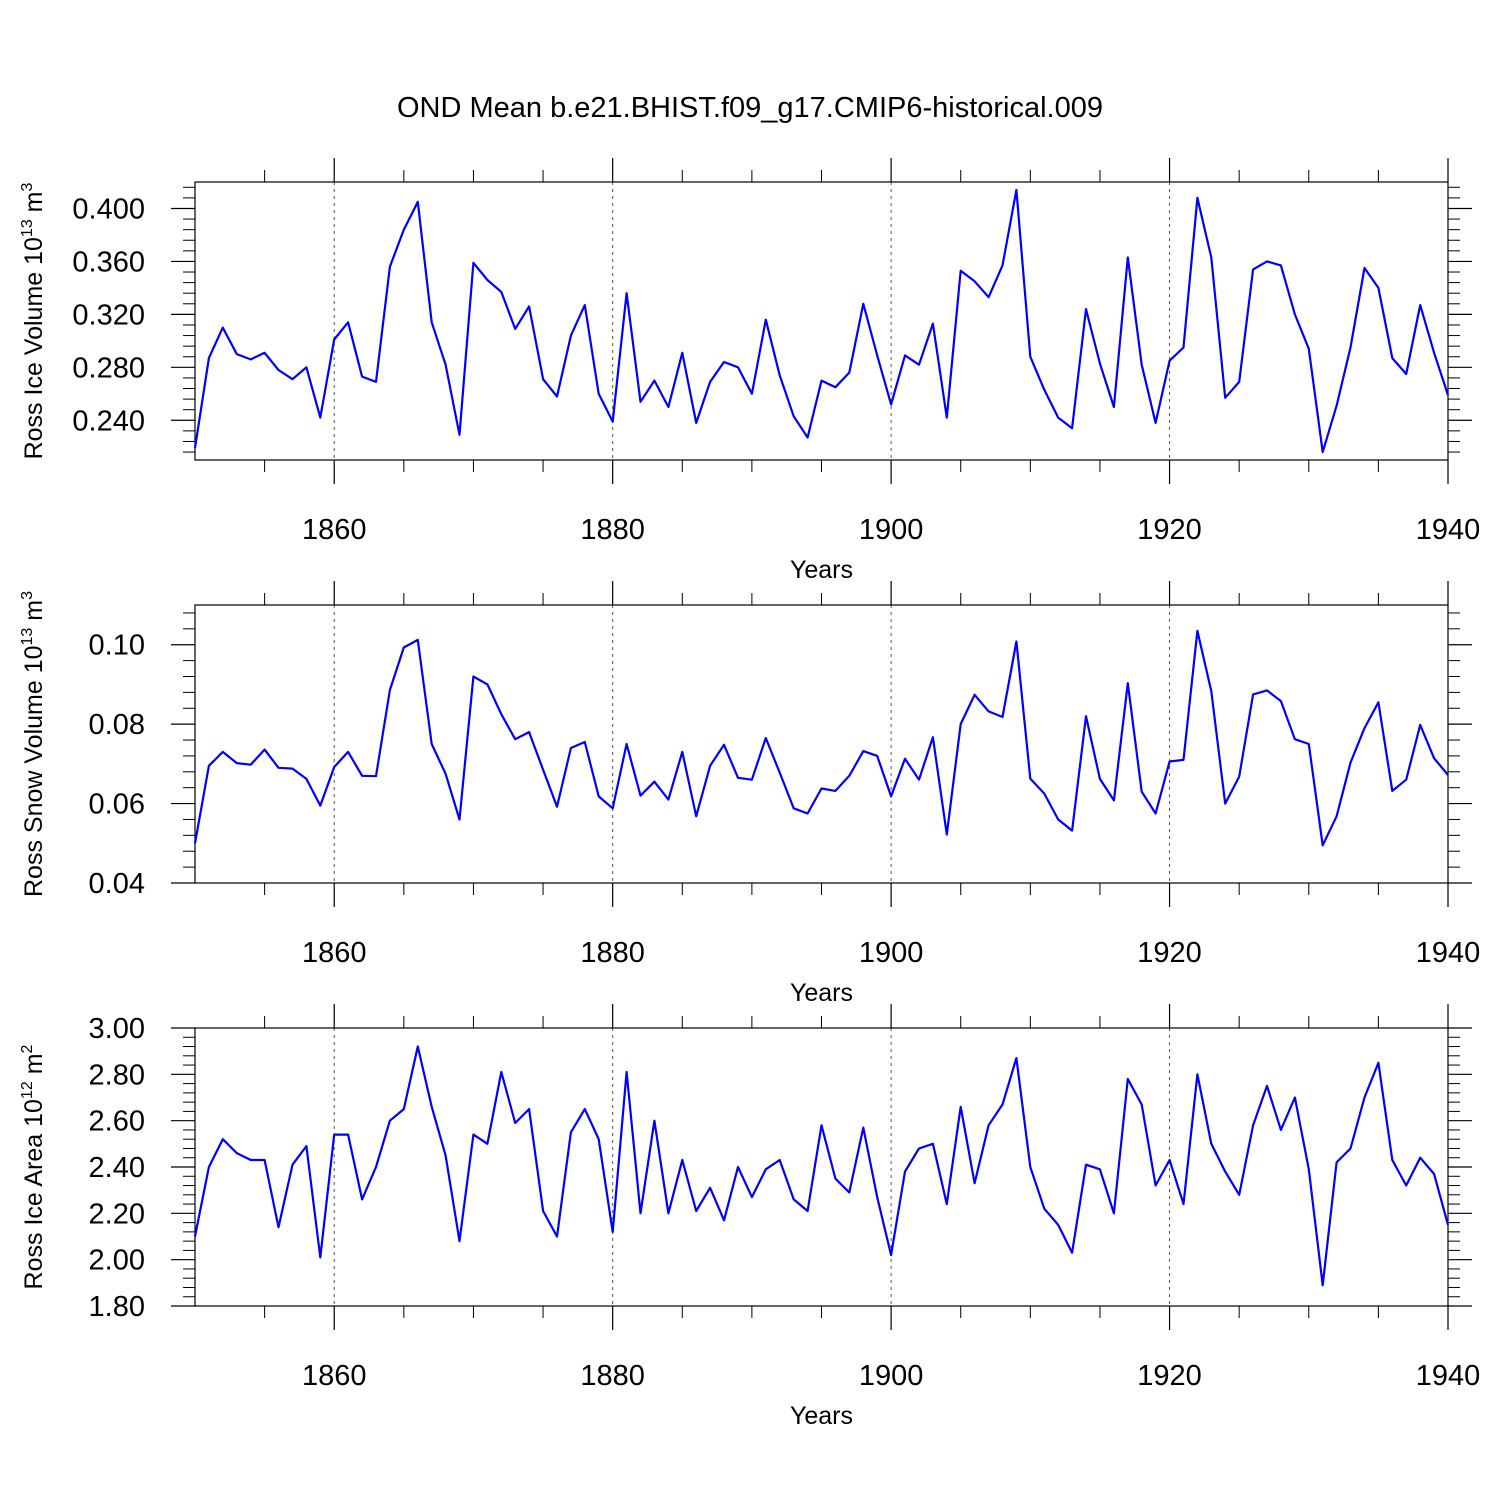 The height and width of the screenshot is (1500, 1500). I want to click on y-tick-label: 0.280, so click(108, 368).